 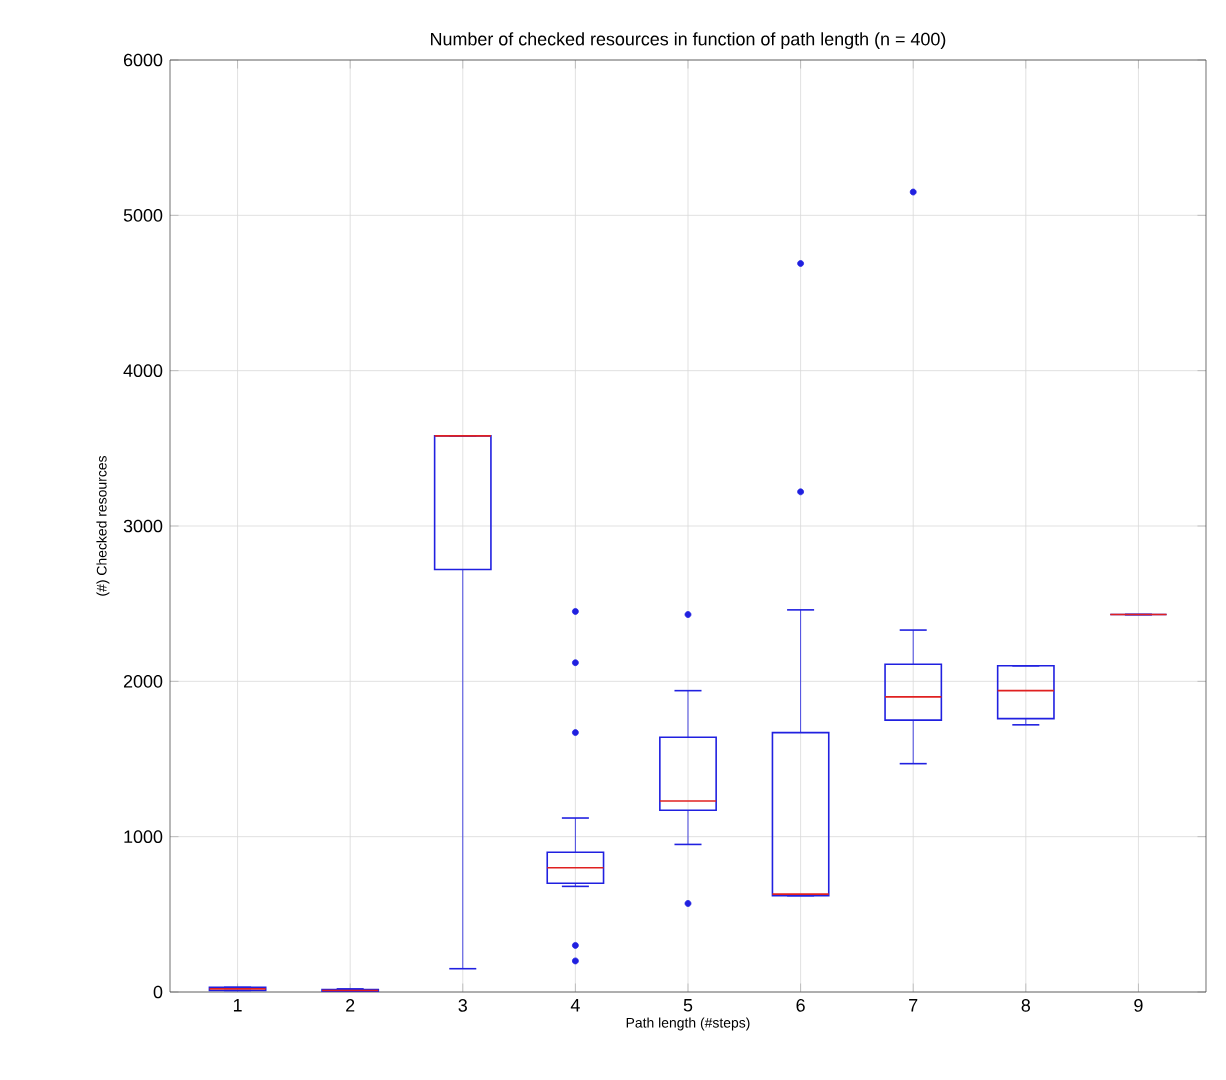 I want to click on x-tick-label: 5, so click(x=688, y=1005).